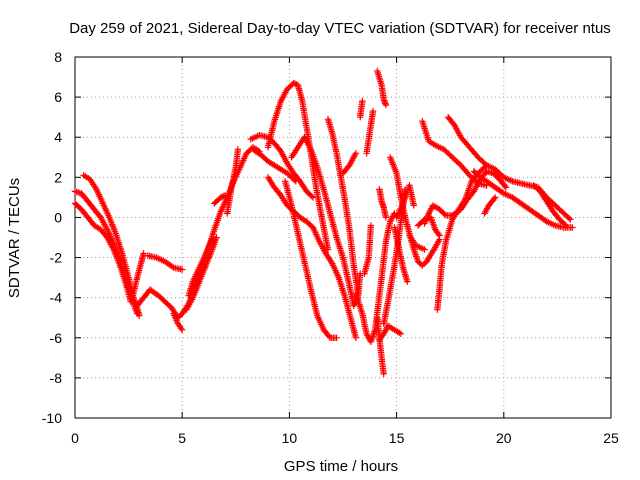  I want to click on x-tick-label: 10, so click(290, 438).